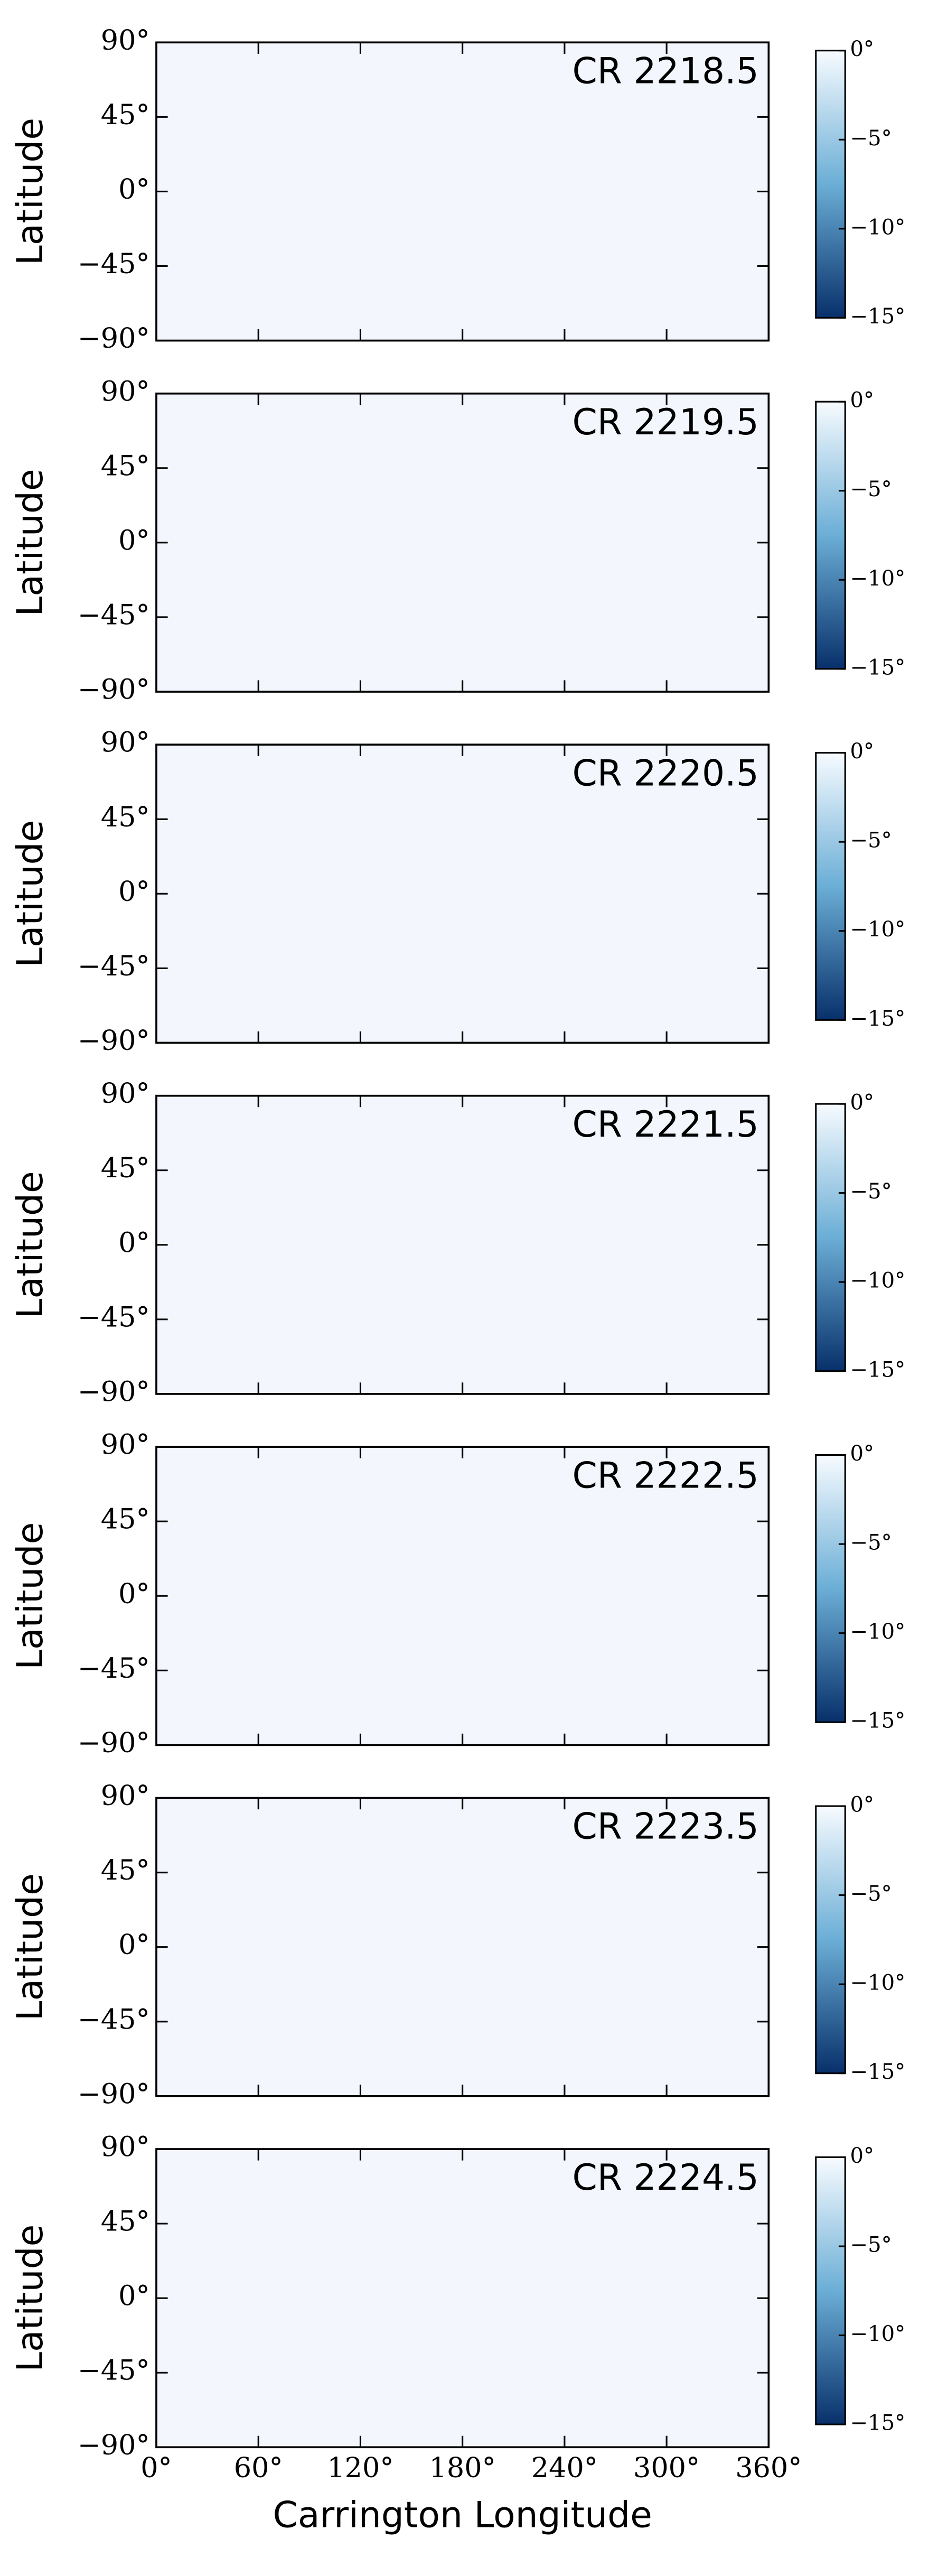 The image size is (938, 2576). Describe the element at coordinates (665, 1475) in the screenshot. I see `panel-title: CR 2222.5` at that location.